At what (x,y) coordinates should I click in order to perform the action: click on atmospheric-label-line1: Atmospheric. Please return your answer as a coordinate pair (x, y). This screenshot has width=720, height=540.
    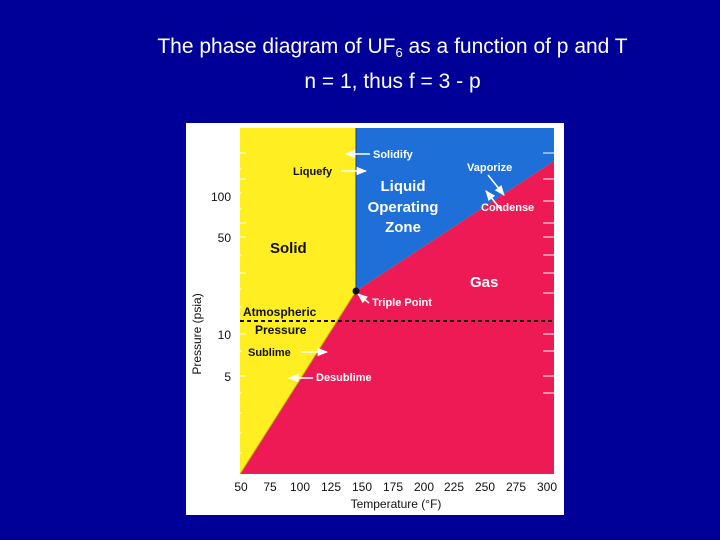
    Looking at the image, I should click on (280, 312).